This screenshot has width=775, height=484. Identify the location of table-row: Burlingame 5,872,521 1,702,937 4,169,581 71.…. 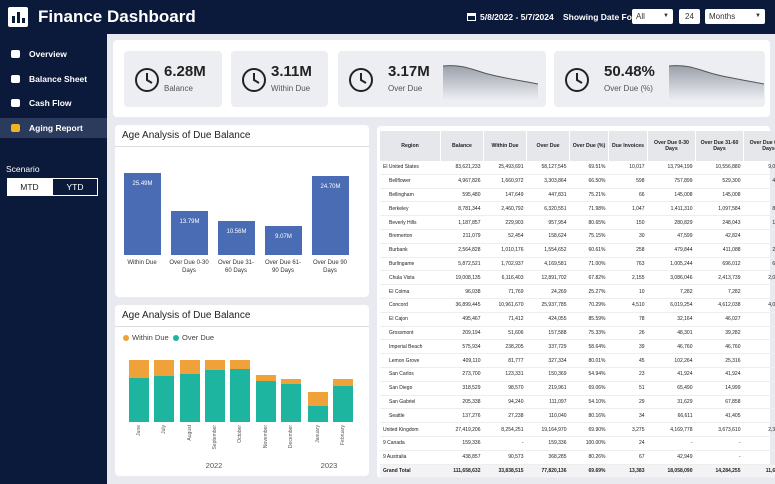
(577, 264).